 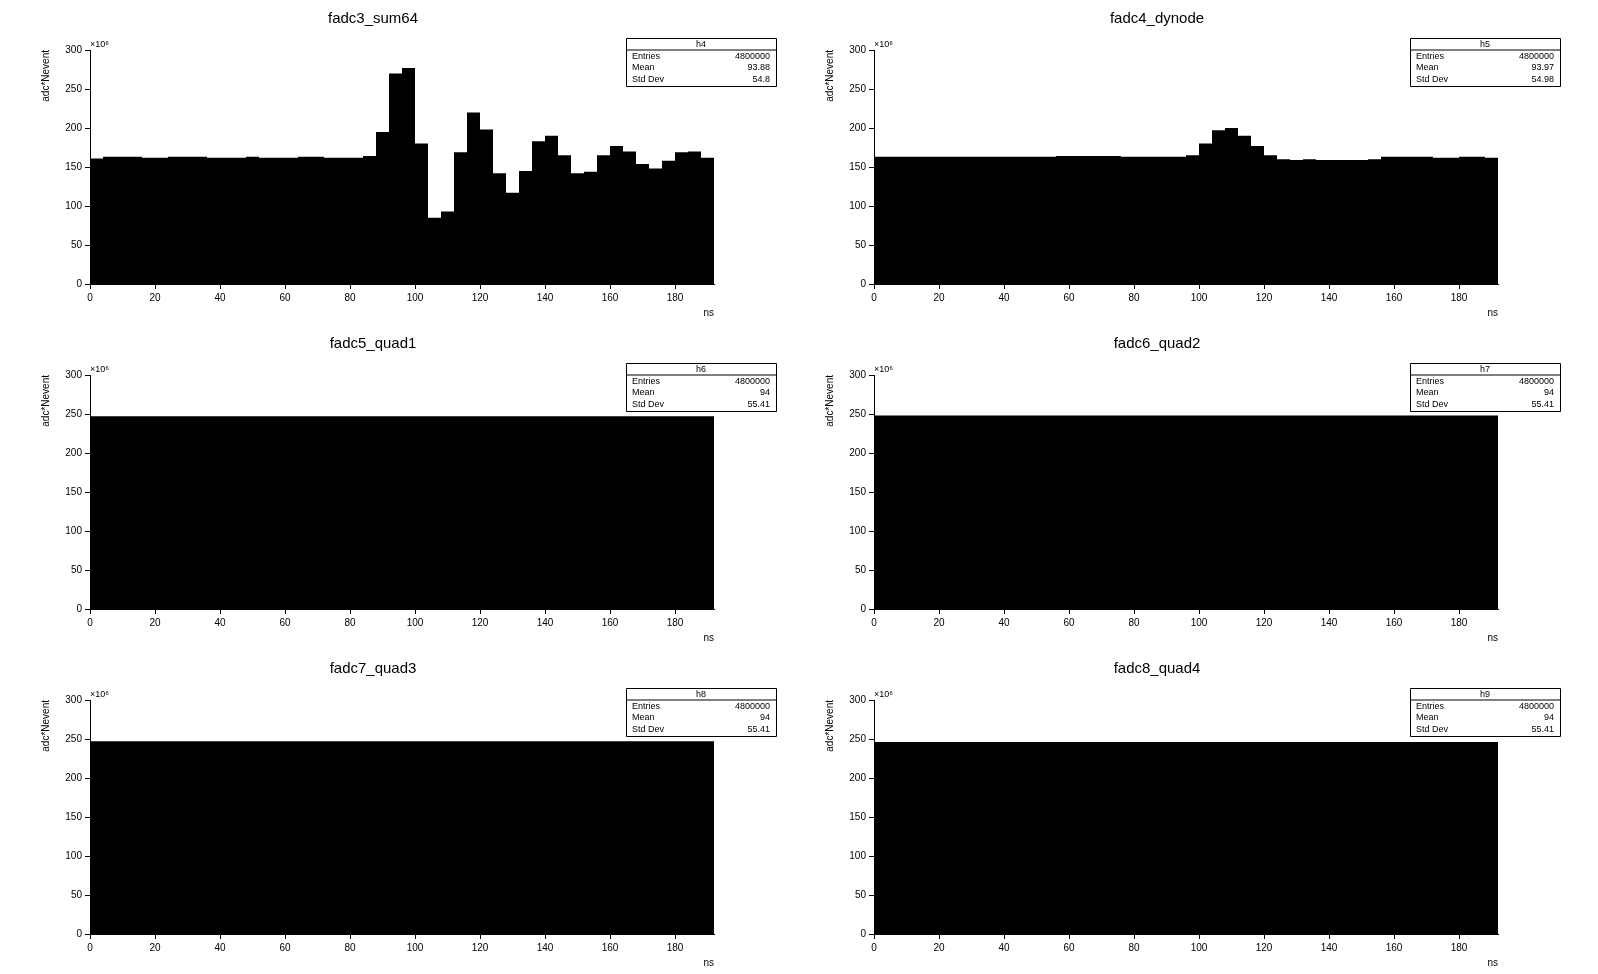 What do you see at coordinates (1157, 668) in the screenshot?
I see `chart-title: fadc8_quad4` at bounding box center [1157, 668].